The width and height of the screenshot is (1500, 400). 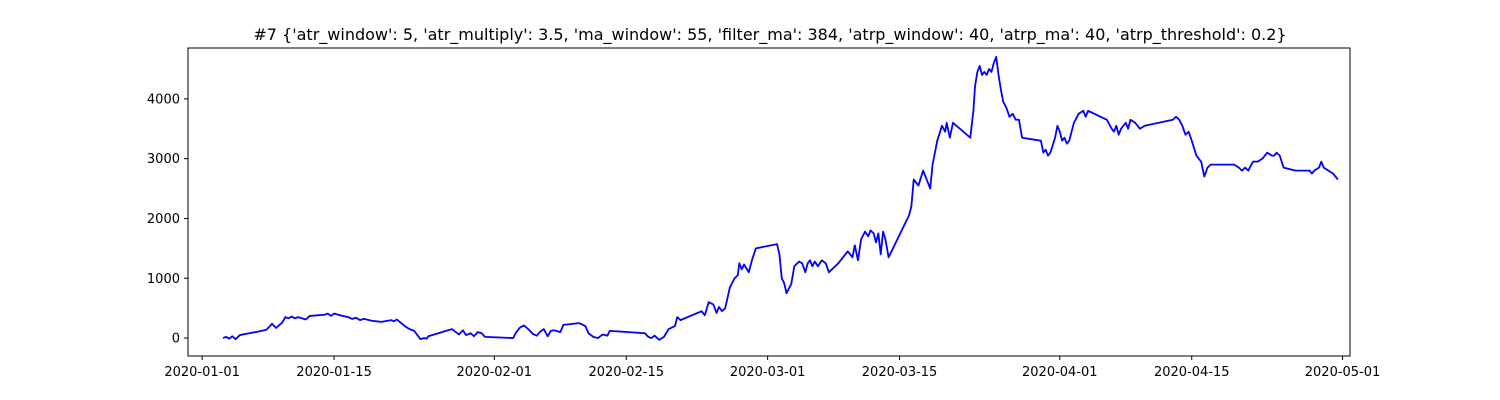 What do you see at coordinates (334, 372) in the screenshot?
I see `x-tick-label: 2020-01-15` at bounding box center [334, 372].